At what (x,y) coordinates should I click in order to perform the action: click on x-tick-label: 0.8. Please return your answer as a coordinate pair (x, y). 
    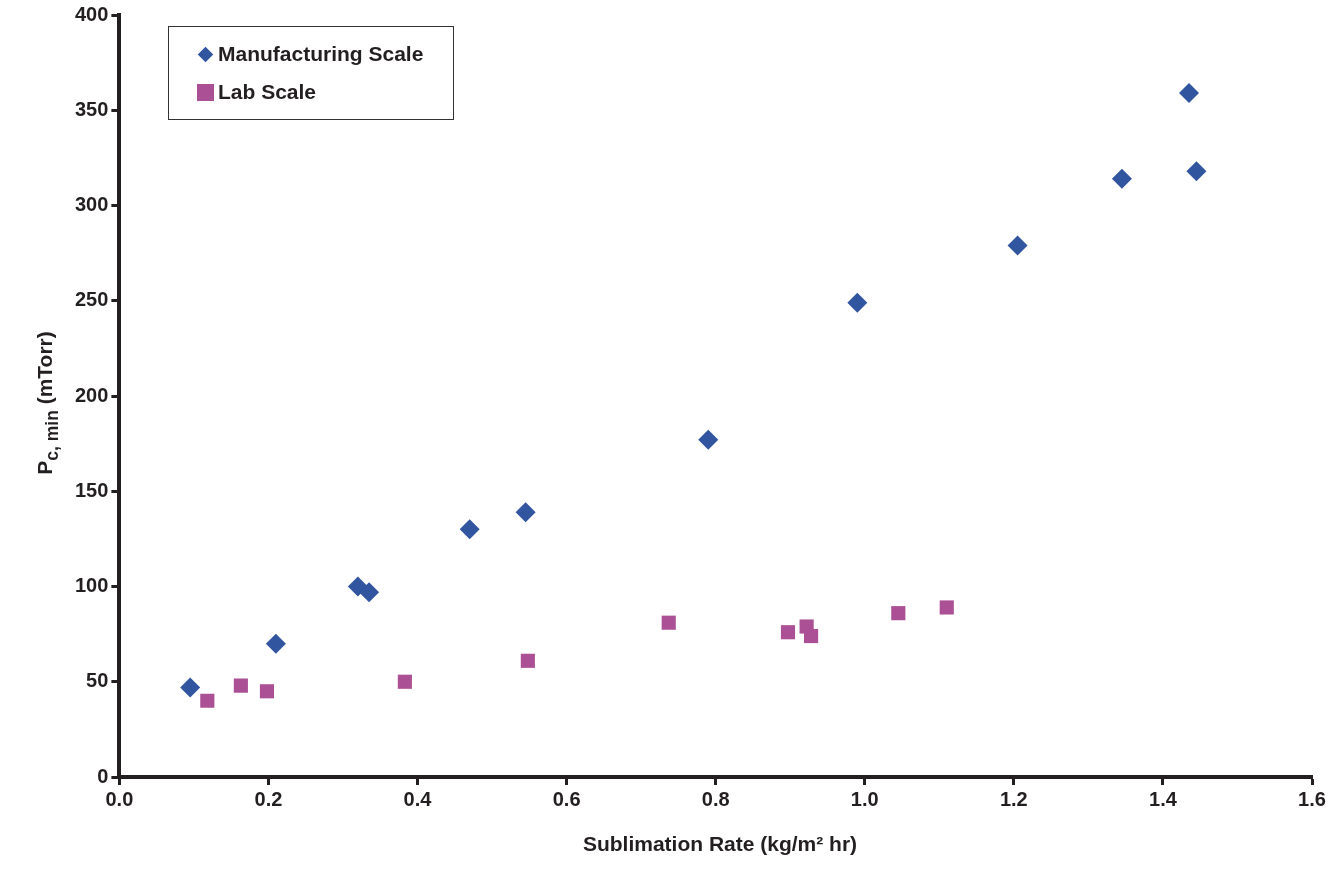
    Looking at the image, I should click on (715, 798).